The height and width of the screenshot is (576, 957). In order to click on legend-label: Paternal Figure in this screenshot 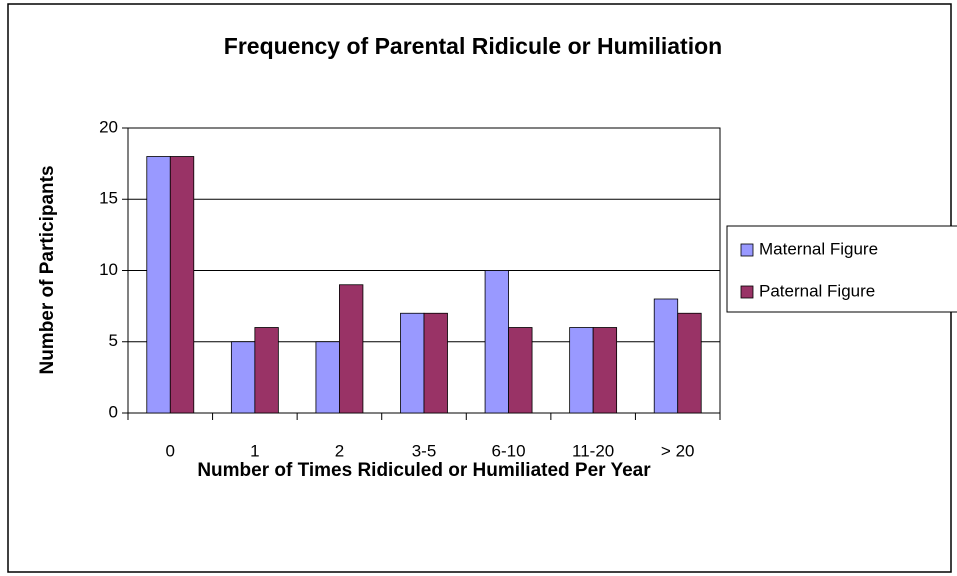, I will do `click(817, 290)`.